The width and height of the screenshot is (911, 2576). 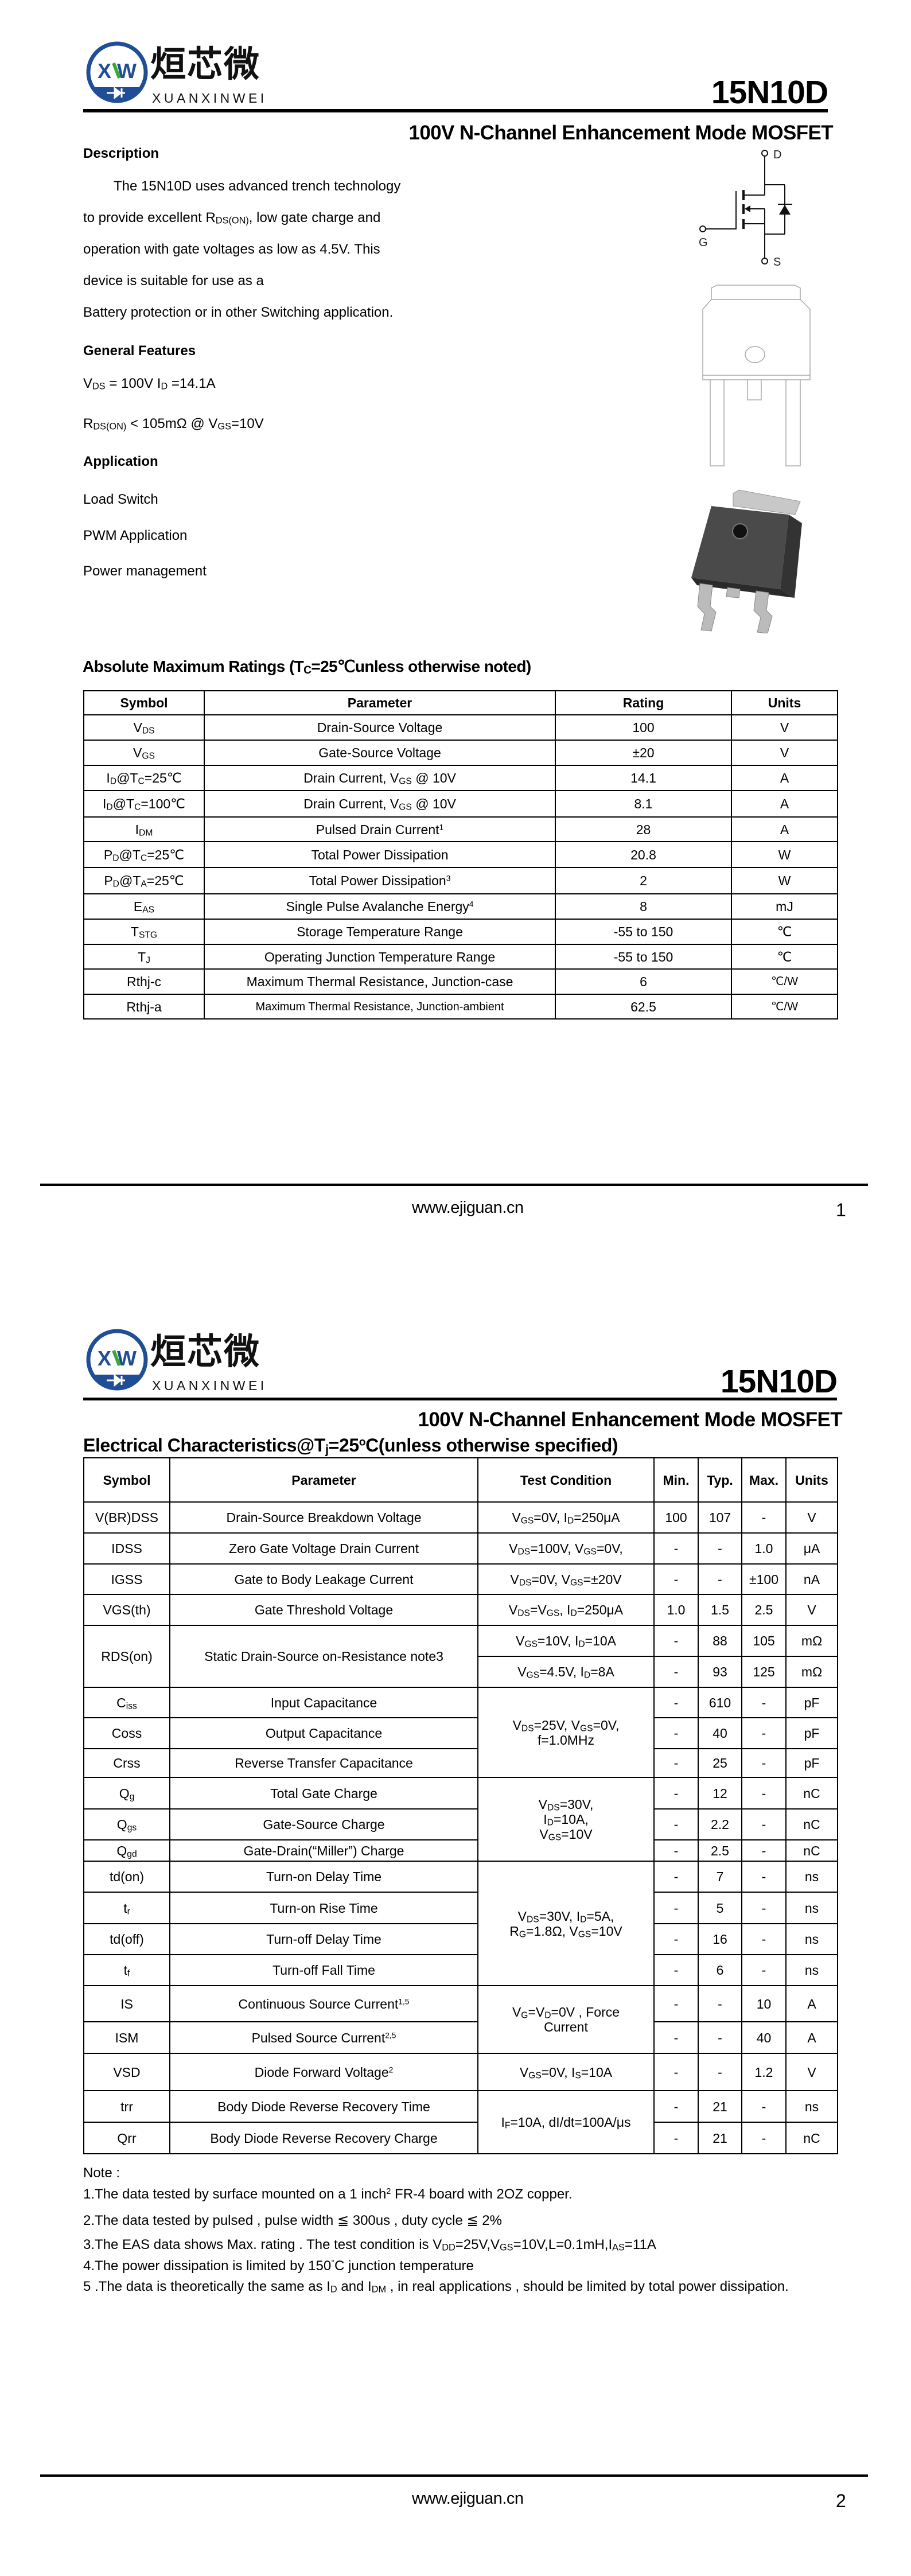 I want to click on text-run: T, so click(x=142, y=957).